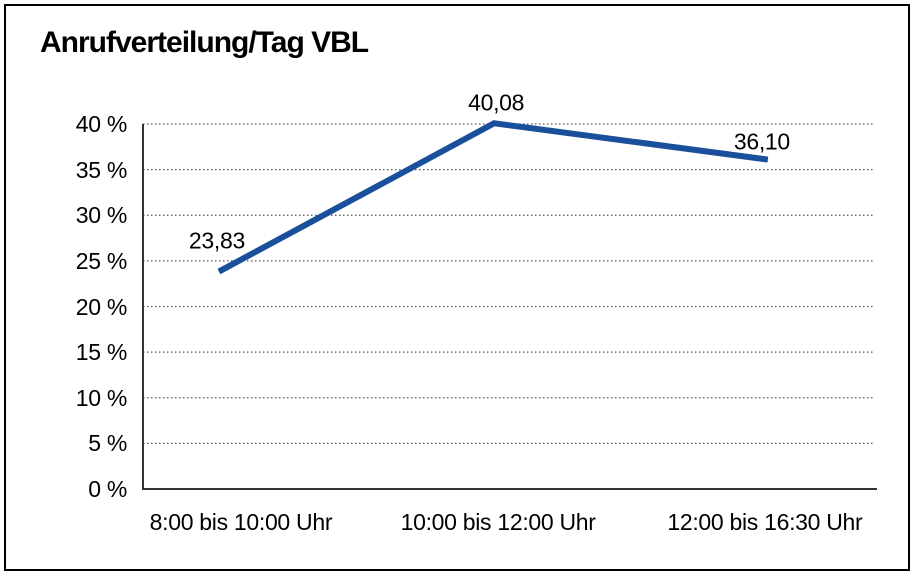 Image resolution: width=915 pixels, height=576 pixels. I want to click on y-tick-label: 20 %, so click(101, 306).